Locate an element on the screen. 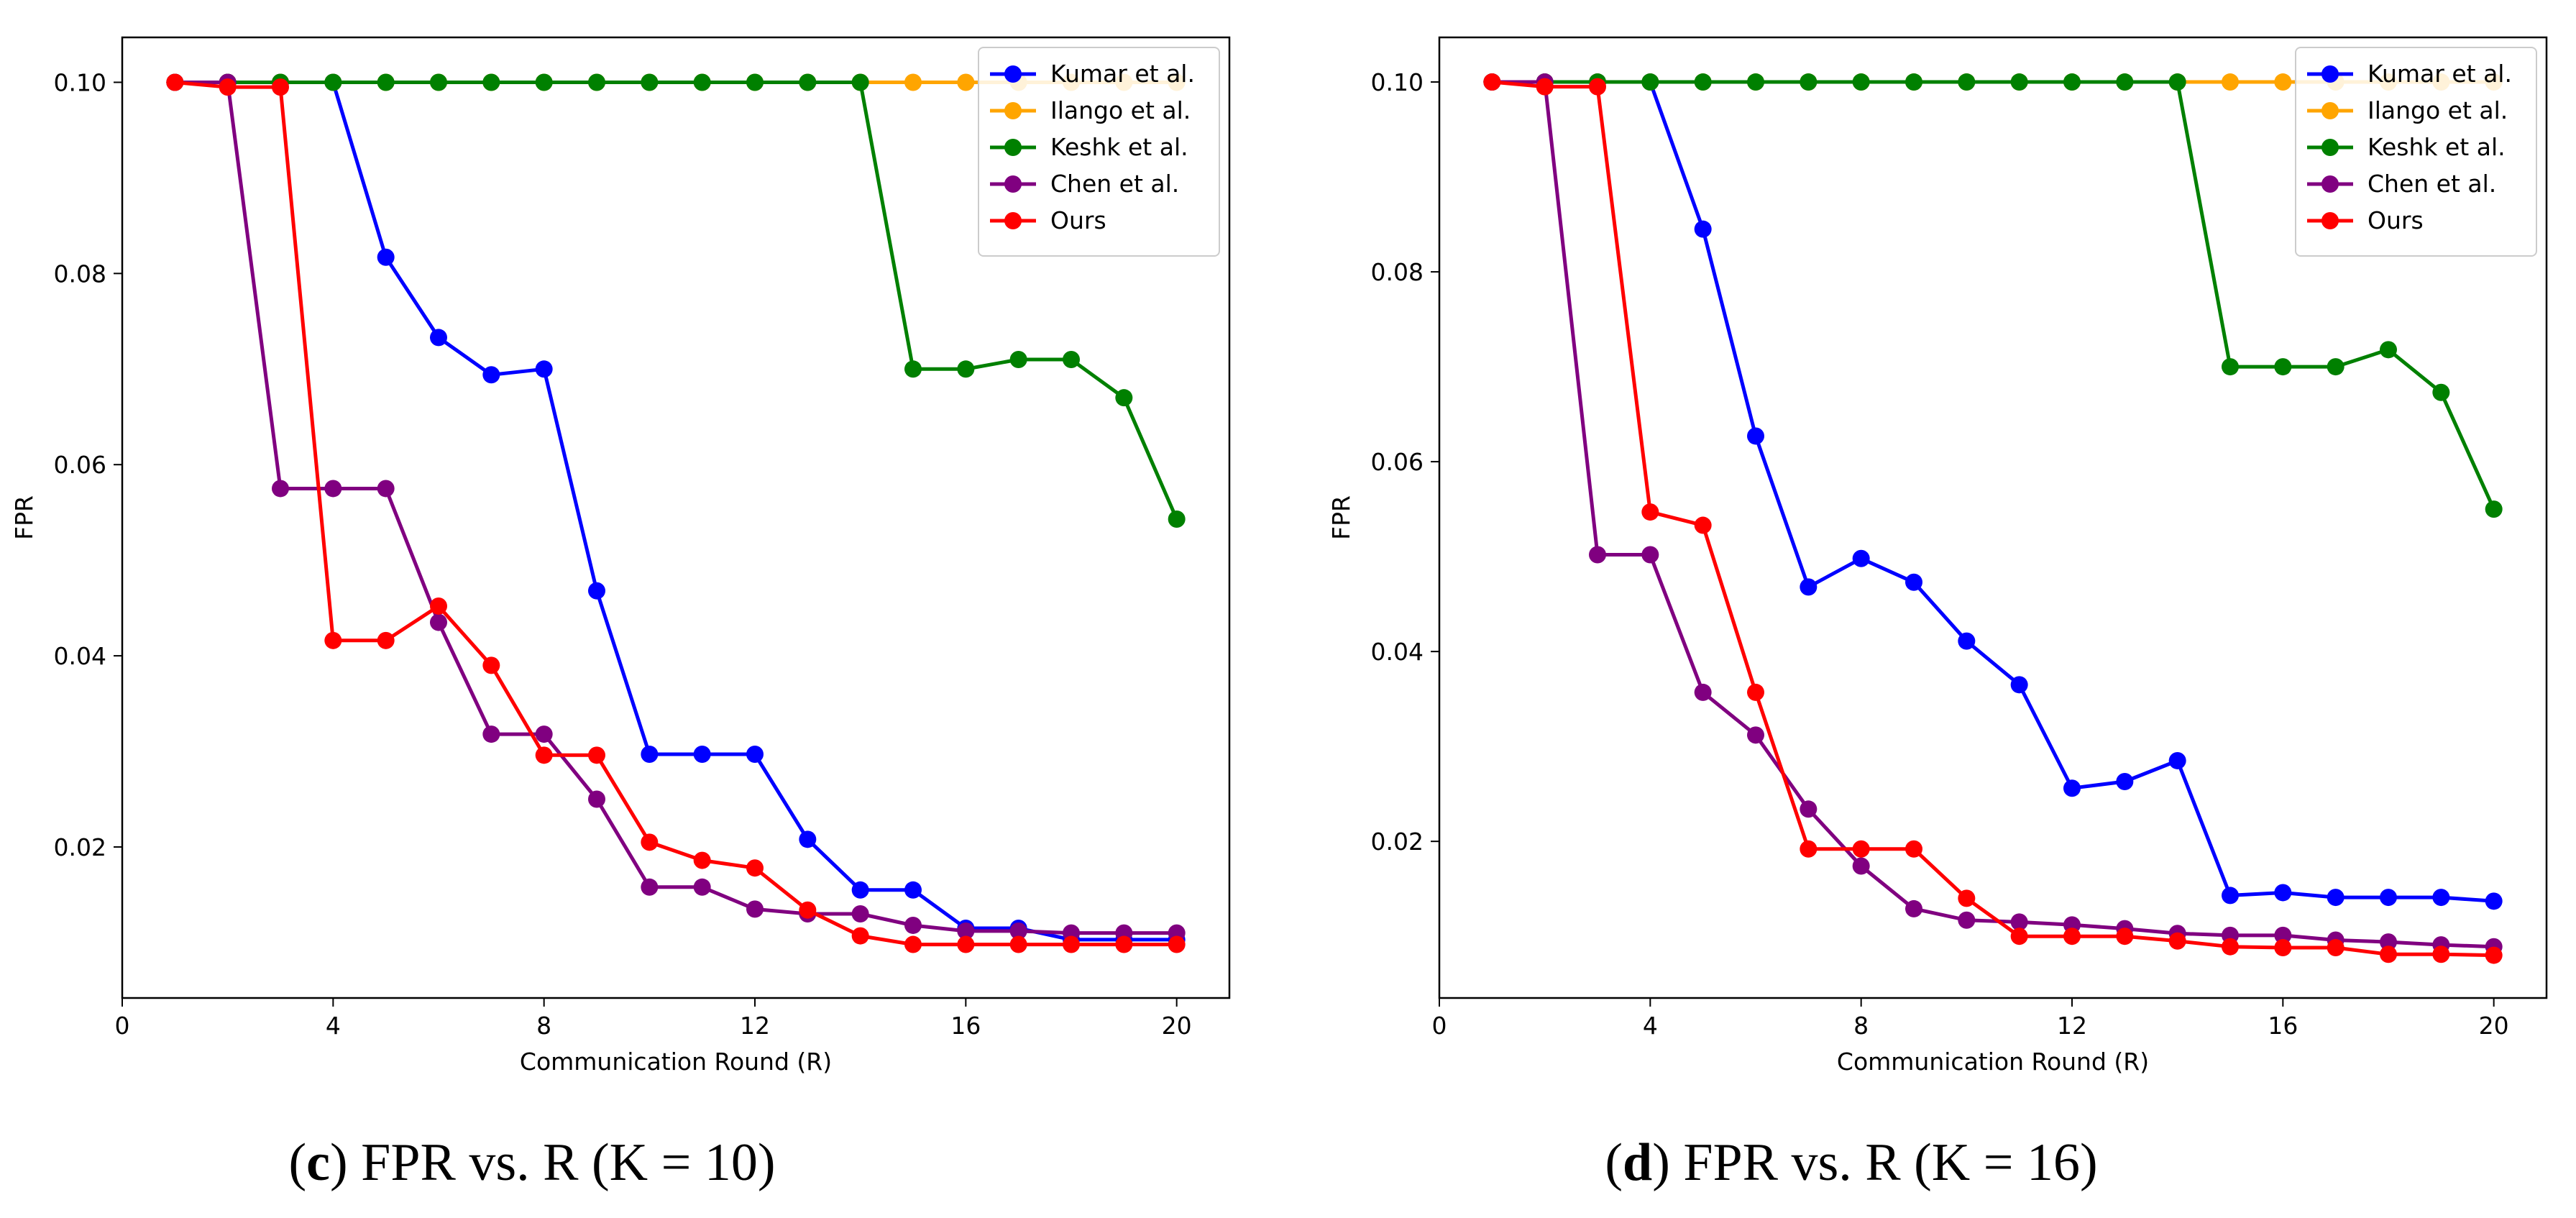 This screenshot has height=1218, width=2576. chart-d-legend-entry-label: Chen et al. is located at coordinates (2432, 184).